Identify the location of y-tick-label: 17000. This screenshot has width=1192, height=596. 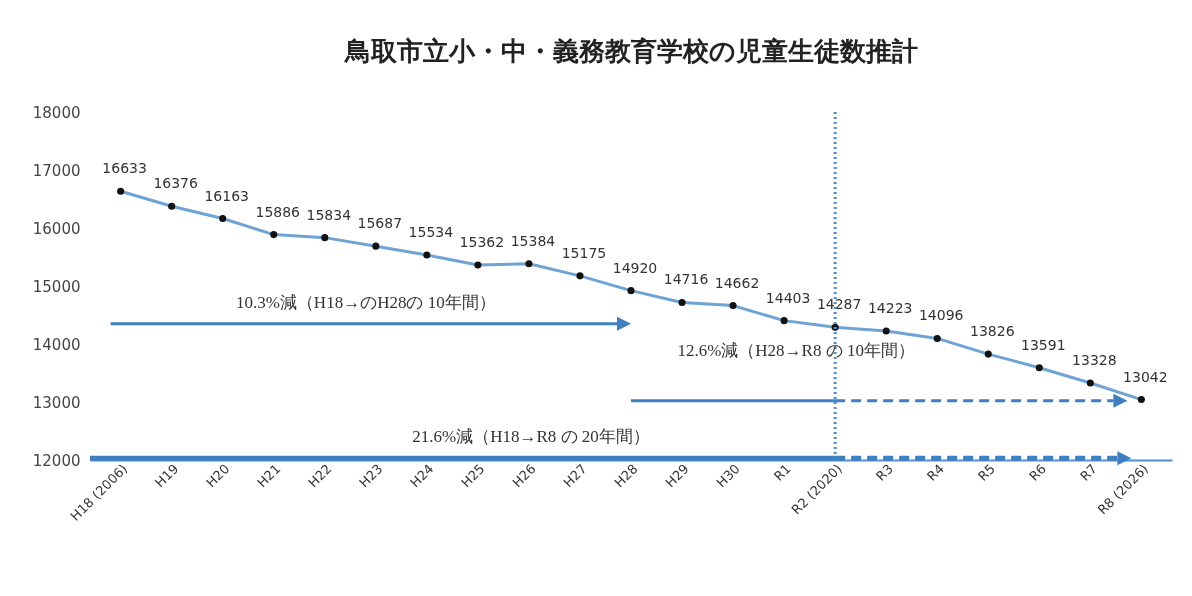
(56, 170).